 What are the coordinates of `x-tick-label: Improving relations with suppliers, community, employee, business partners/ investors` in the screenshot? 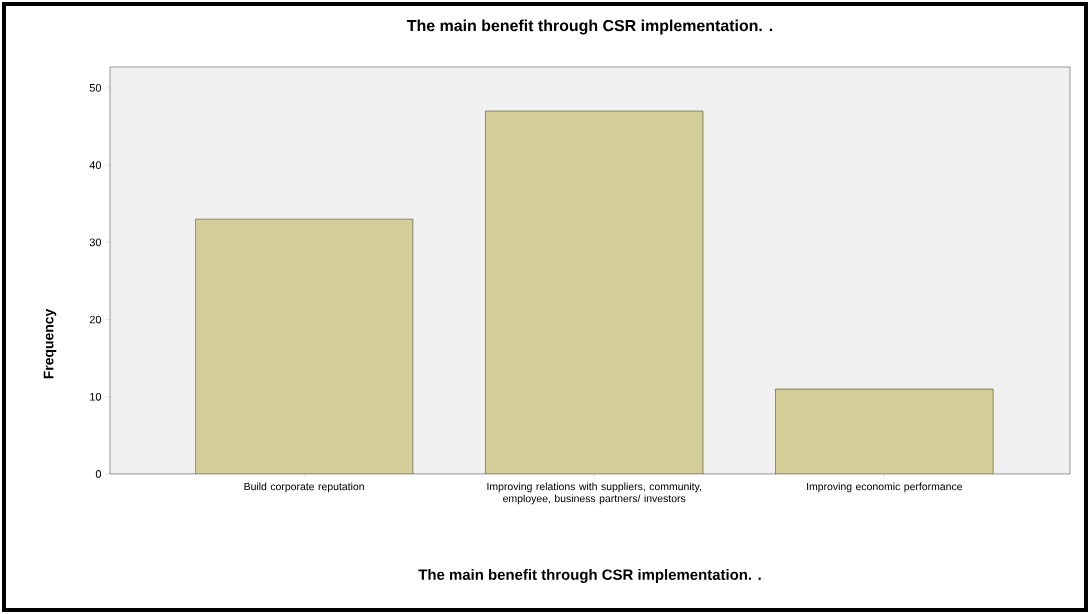 It's located at (594, 493).